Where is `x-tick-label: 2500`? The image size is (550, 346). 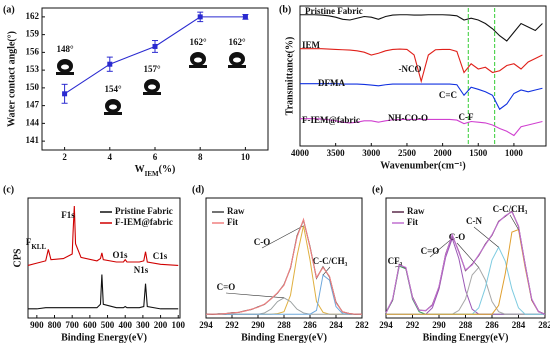 x-tick-label: 2500 is located at coordinates (407, 153).